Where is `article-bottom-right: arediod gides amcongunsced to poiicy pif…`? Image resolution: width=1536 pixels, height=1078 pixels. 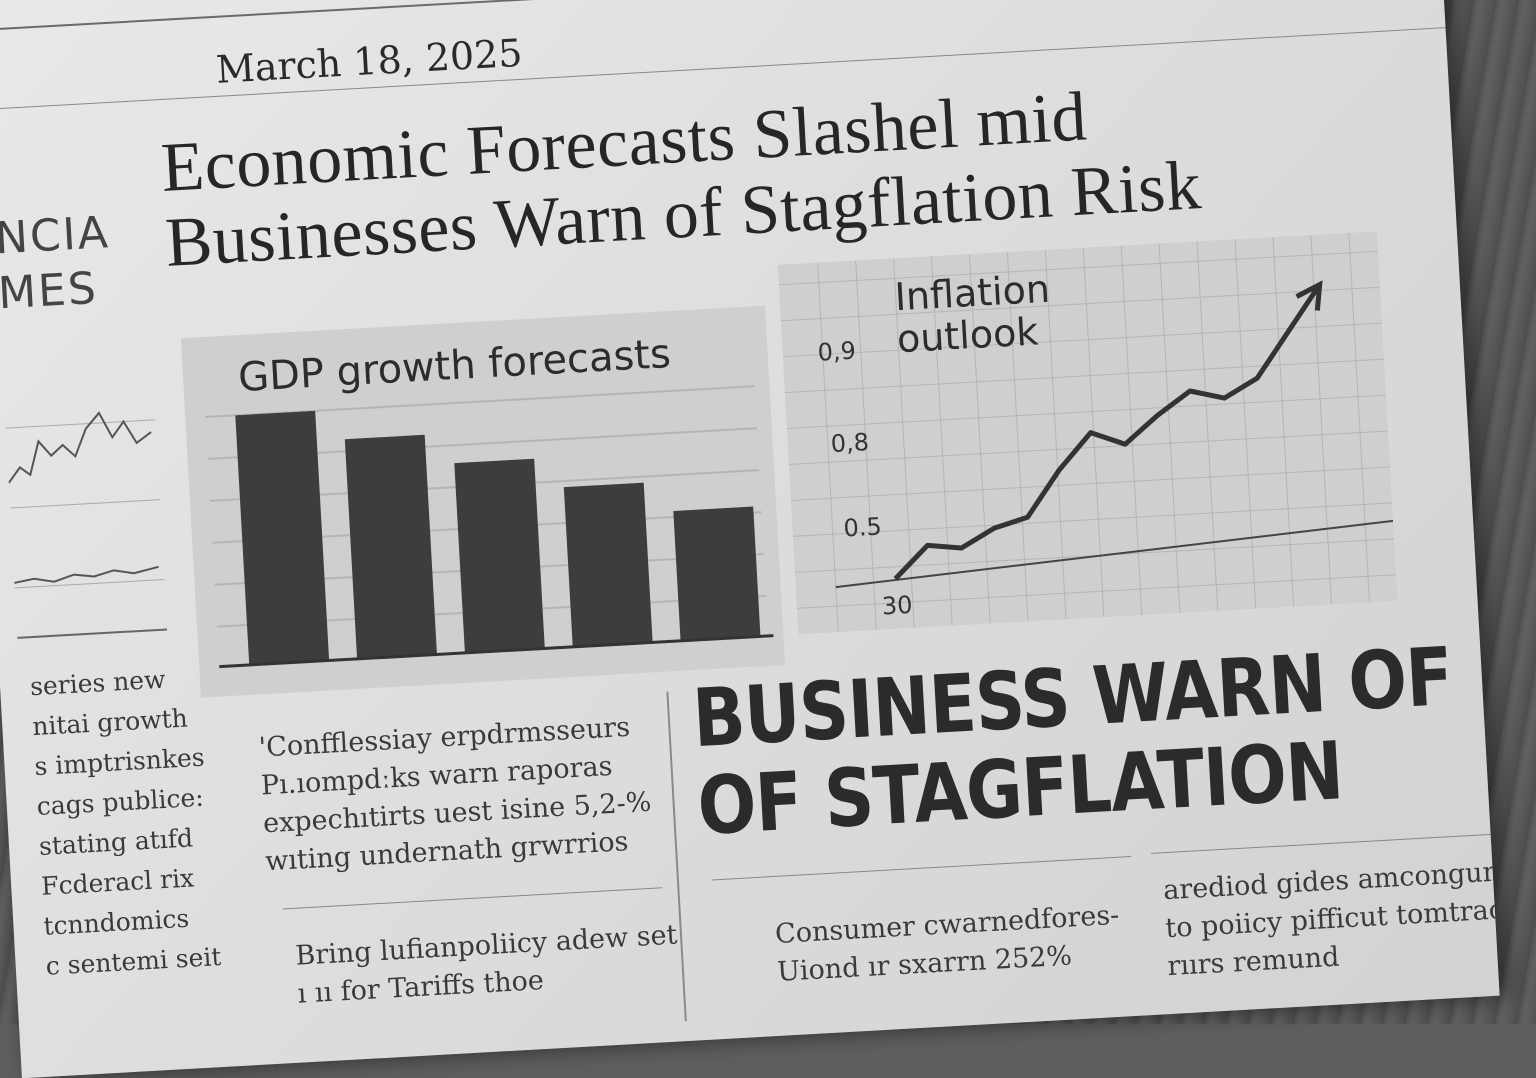
article-bottom-right: arediod gides amcongunsced to poiicy pif… is located at coordinates (1330, 918).